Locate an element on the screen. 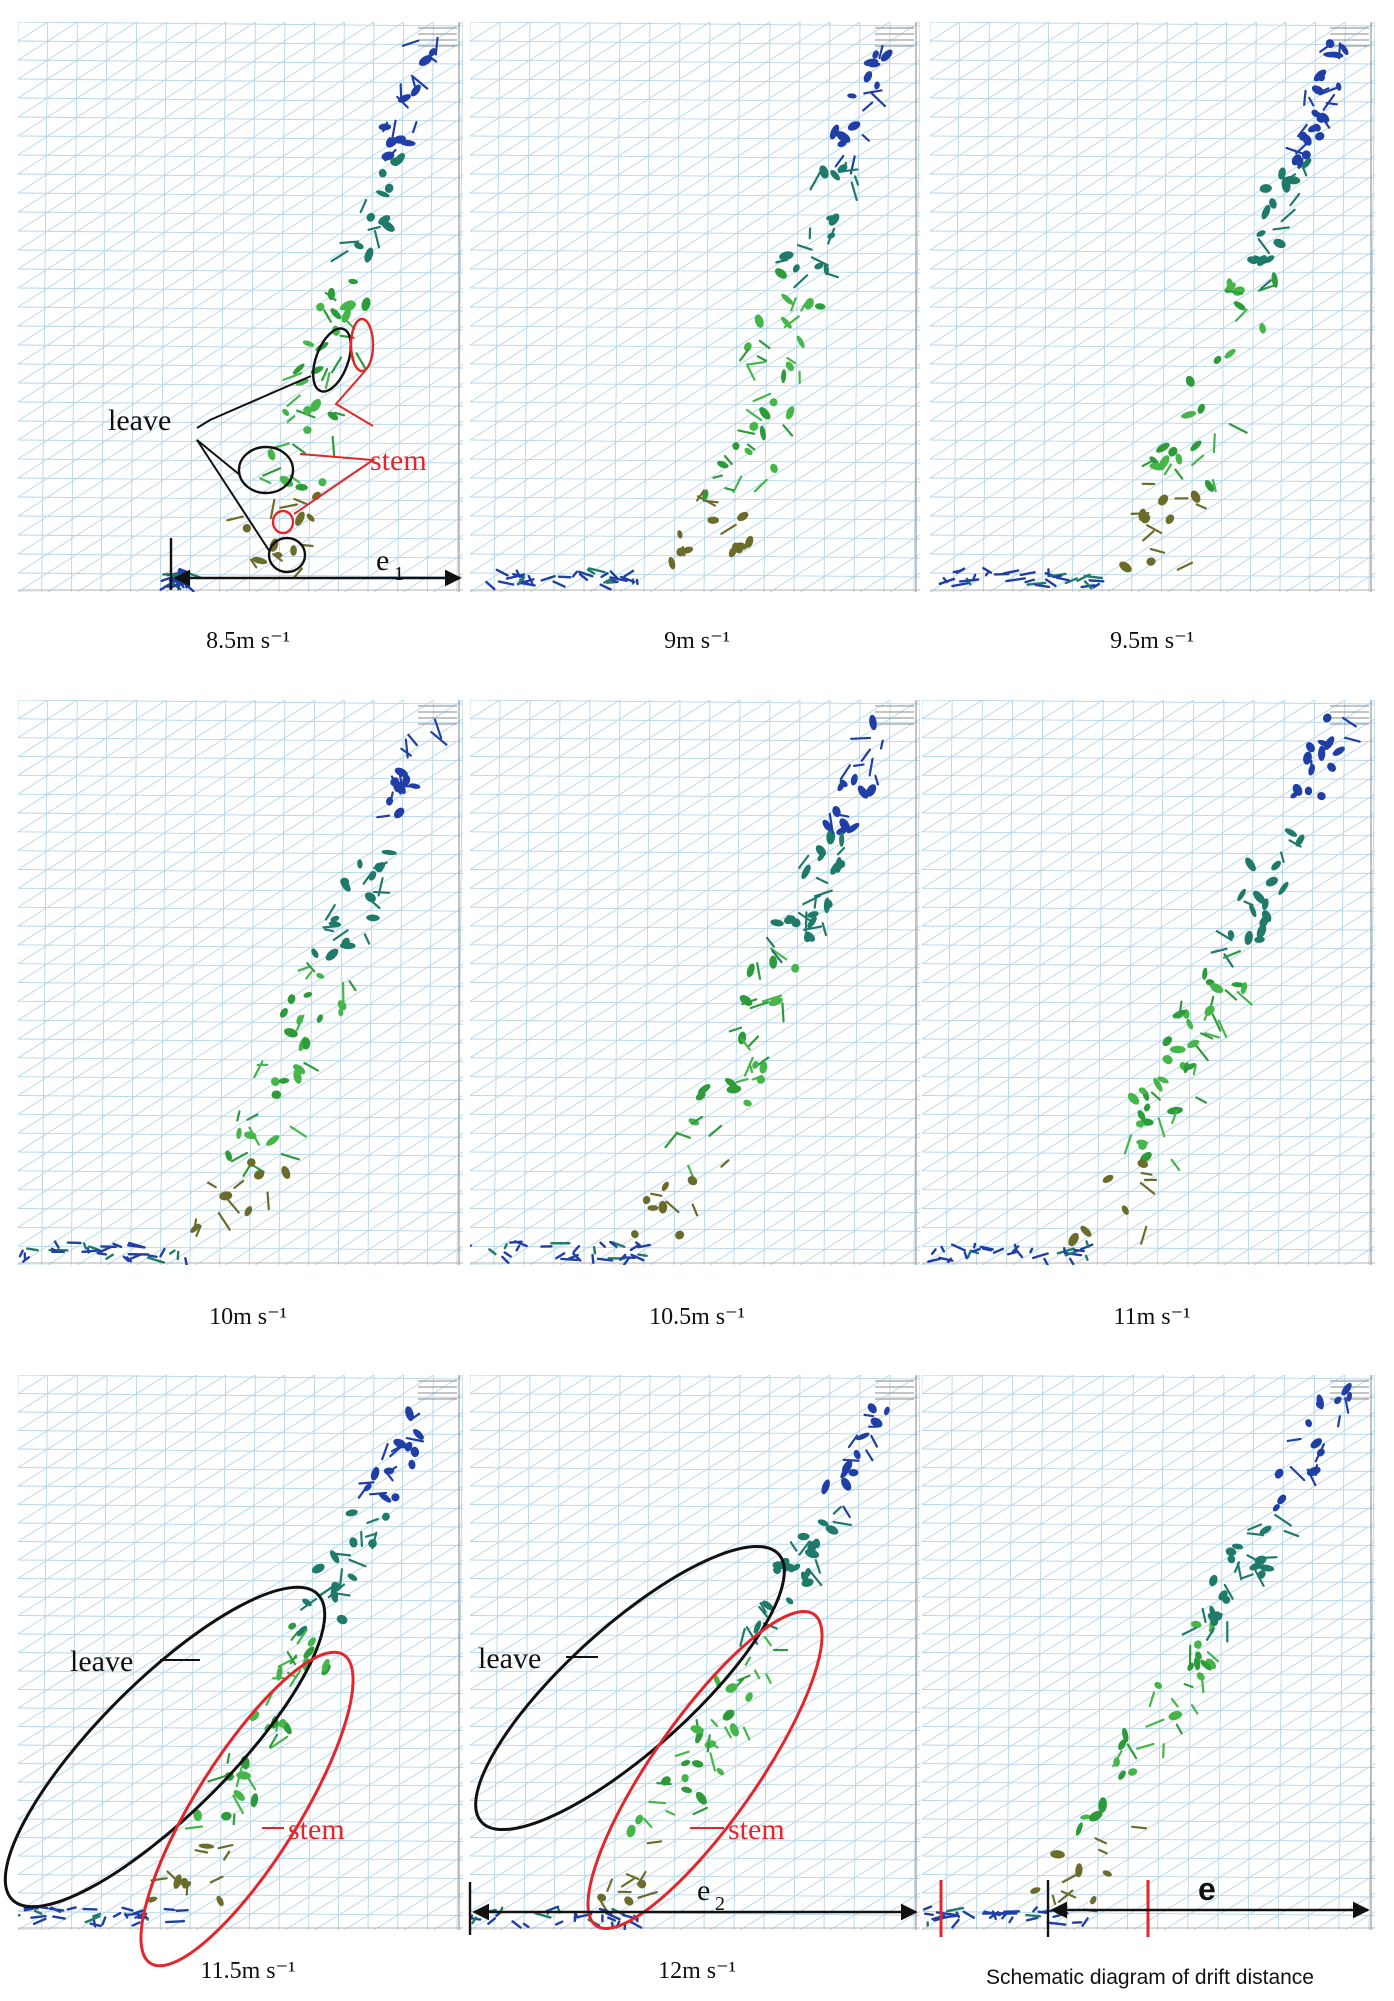  panel-8-annotations is located at coordinates (693, 1739).